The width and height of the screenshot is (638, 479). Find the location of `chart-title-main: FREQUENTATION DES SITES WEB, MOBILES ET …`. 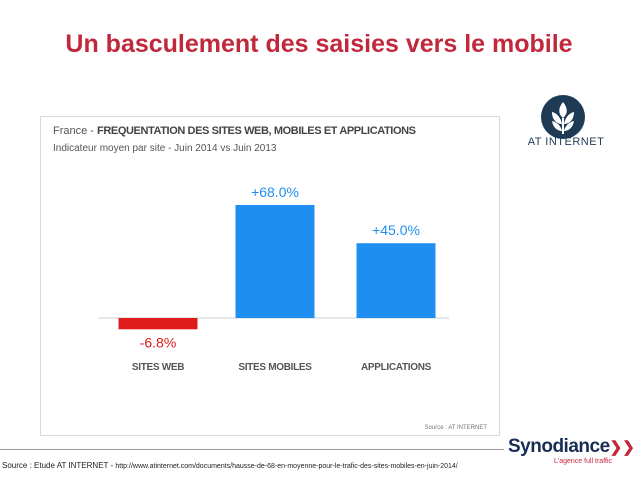

chart-title-main: FREQUENTATION DES SITES WEB, MOBILES ET … is located at coordinates (256, 131).